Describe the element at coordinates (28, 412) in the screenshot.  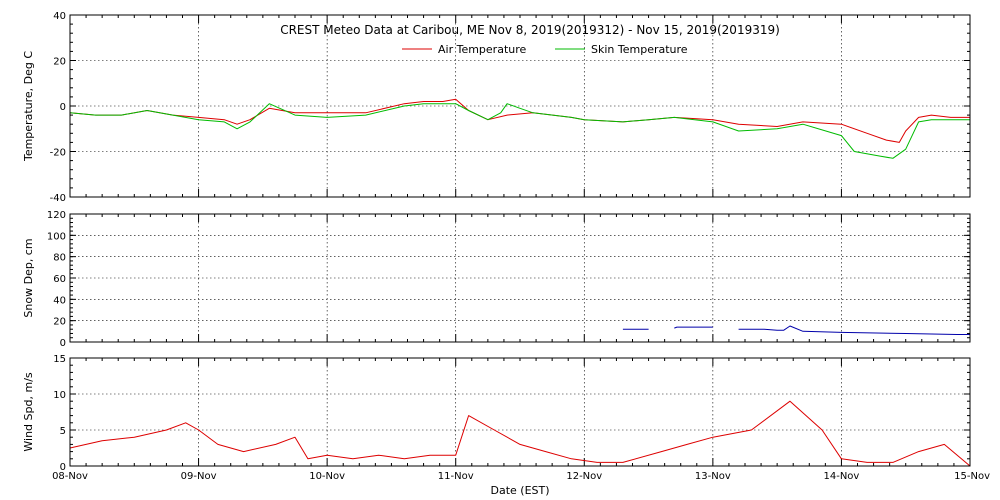
I see `y-axis-title-wind-speed: Wind Spd, m/s` at that location.